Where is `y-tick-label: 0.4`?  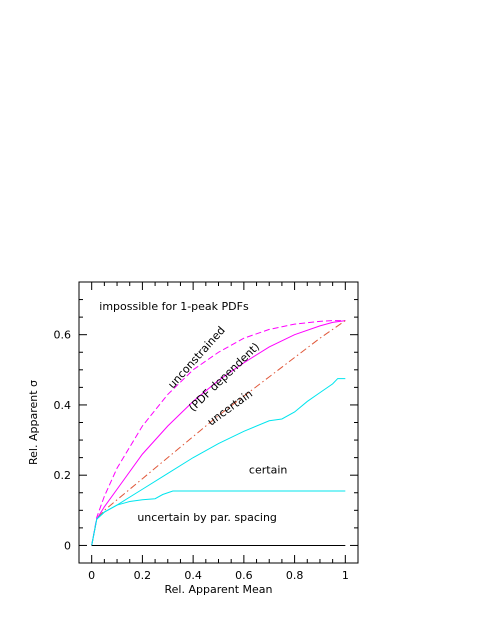
y-tick-label: 0.4 is located at coordinates (63, 405).